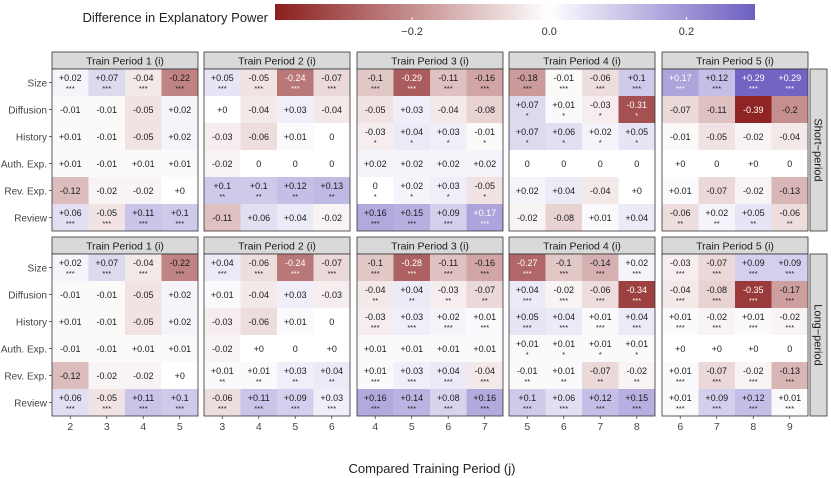  Describe the element at coordinates (448, 427) in the screenshot. I see `x-tick-label: 6` at that location.